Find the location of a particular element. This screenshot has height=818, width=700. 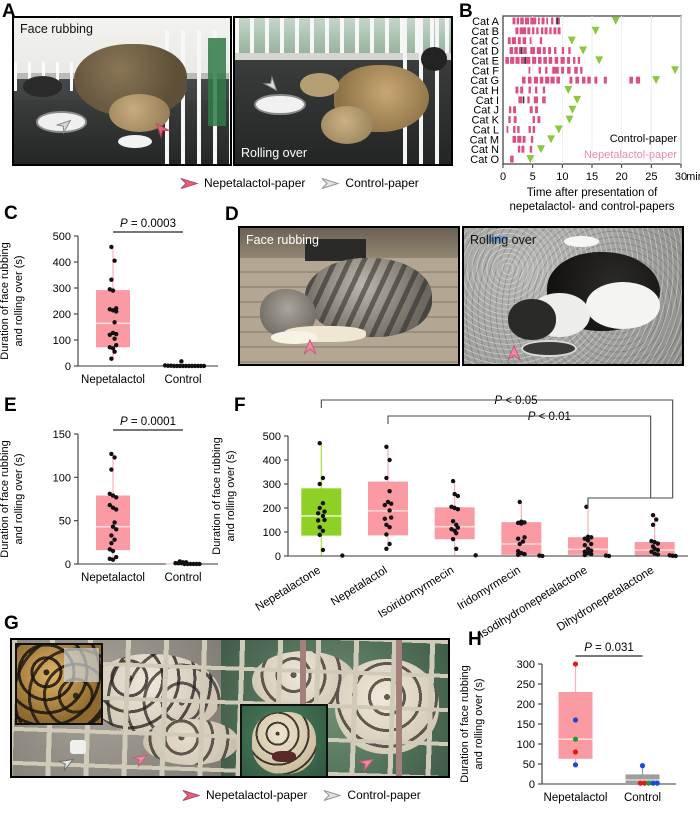

svg-text: 400 is located at coordinates (62, 263).